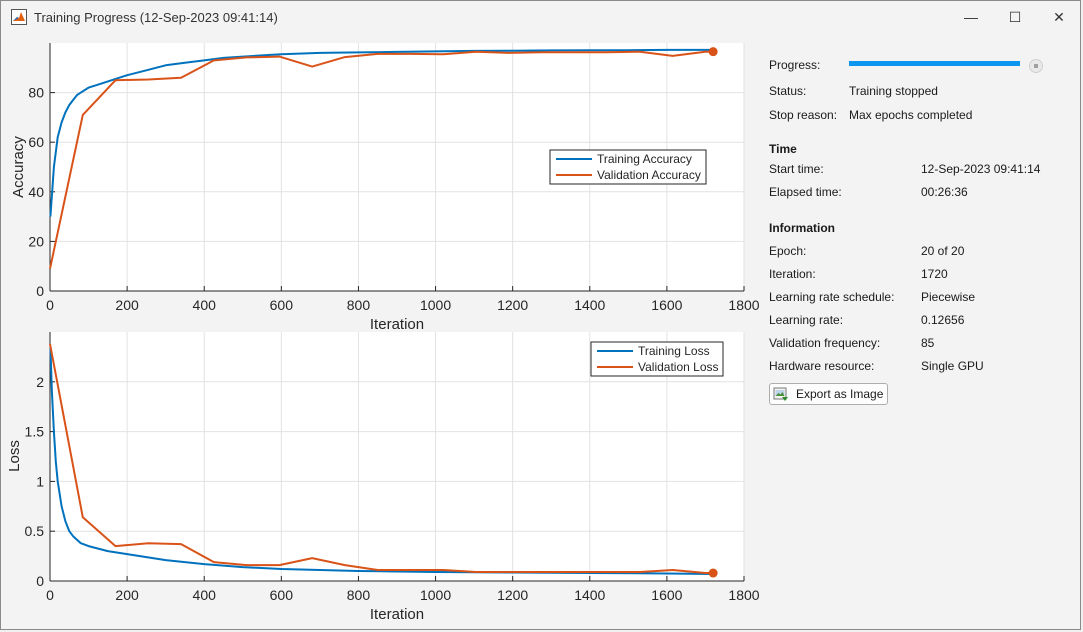 The image size is (1083, 632). What do you see at coordinates (36, 241) in the screenshot?
I see `y-tick-label: 20` at bounding box center [36, 241].